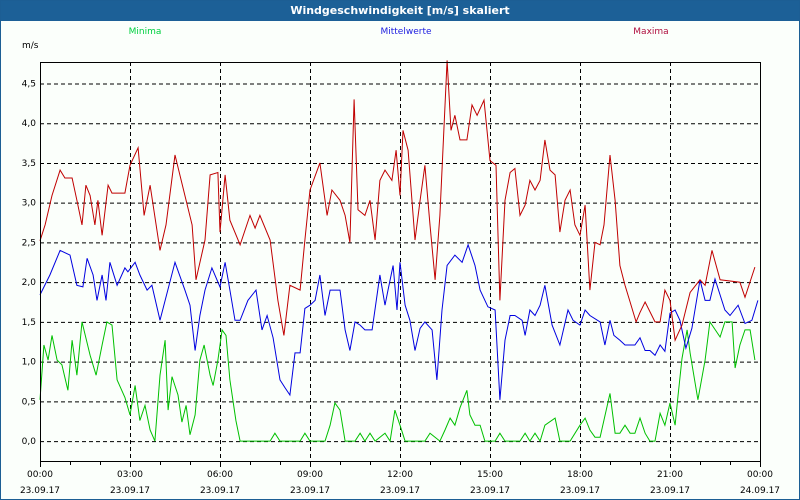  I want to click on chart-title: Windgeschwindigkeit [m/s] skaliert, so click(400, 11).